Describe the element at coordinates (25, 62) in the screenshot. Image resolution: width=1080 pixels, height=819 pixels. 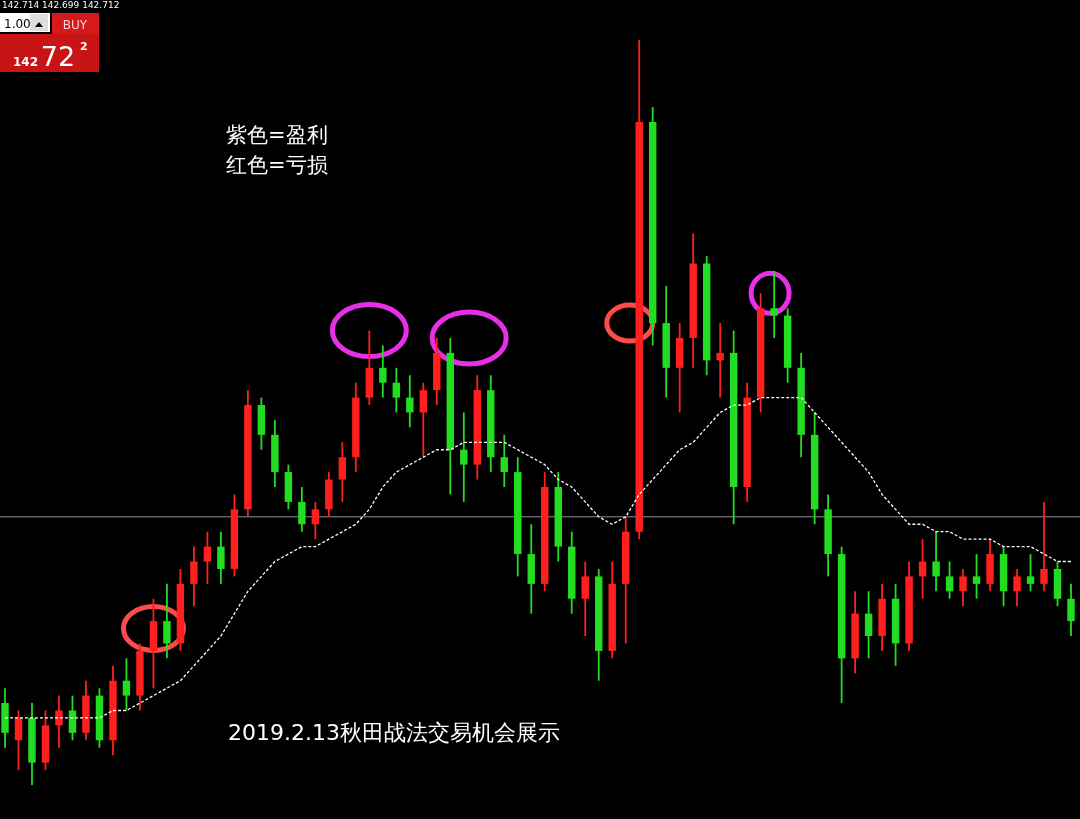
I see `annotation: 142` at that location.